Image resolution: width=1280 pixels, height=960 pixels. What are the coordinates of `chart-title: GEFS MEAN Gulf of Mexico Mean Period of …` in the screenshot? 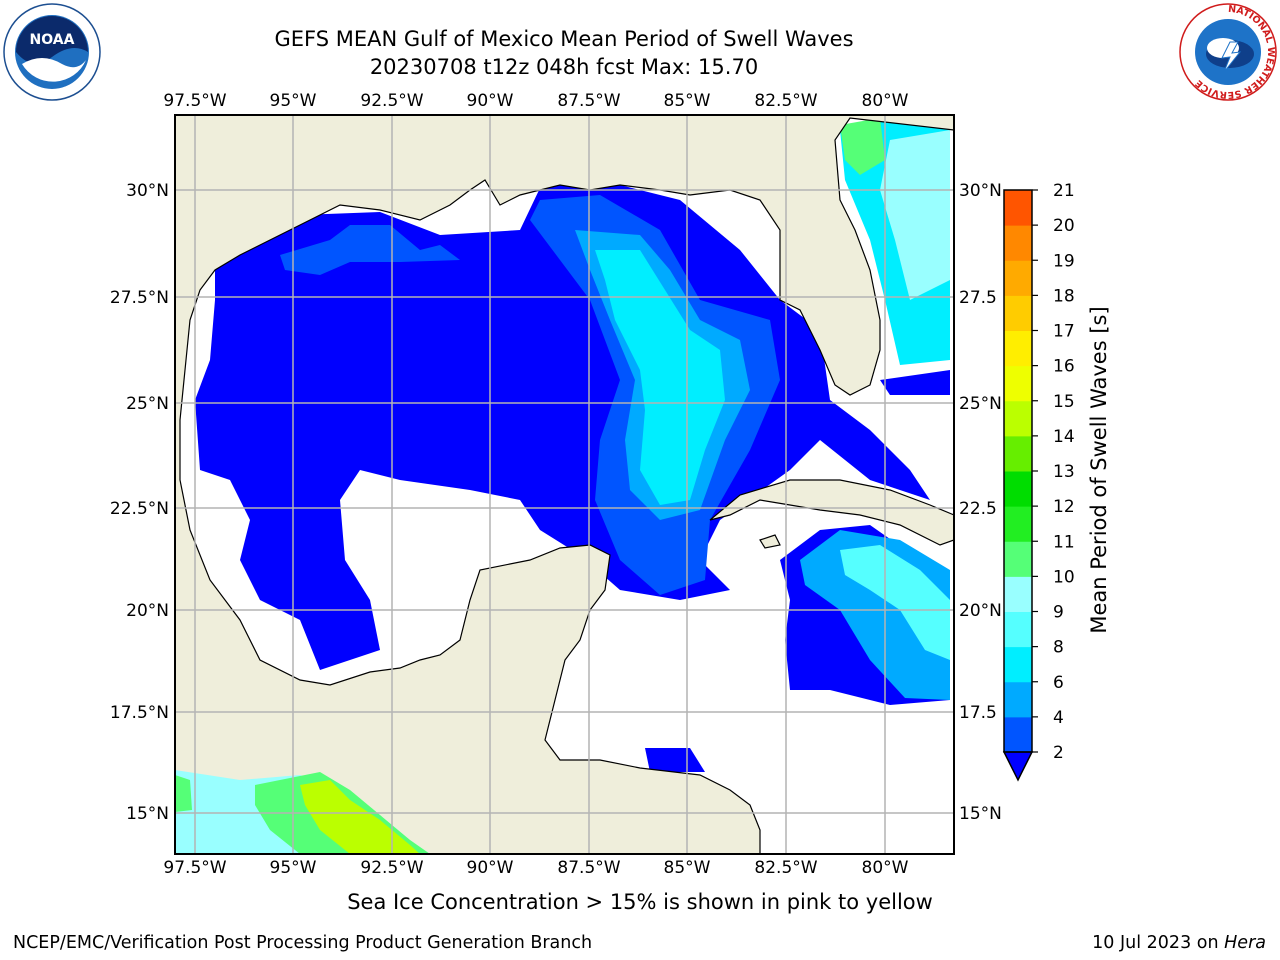 It's located at (564, 39).